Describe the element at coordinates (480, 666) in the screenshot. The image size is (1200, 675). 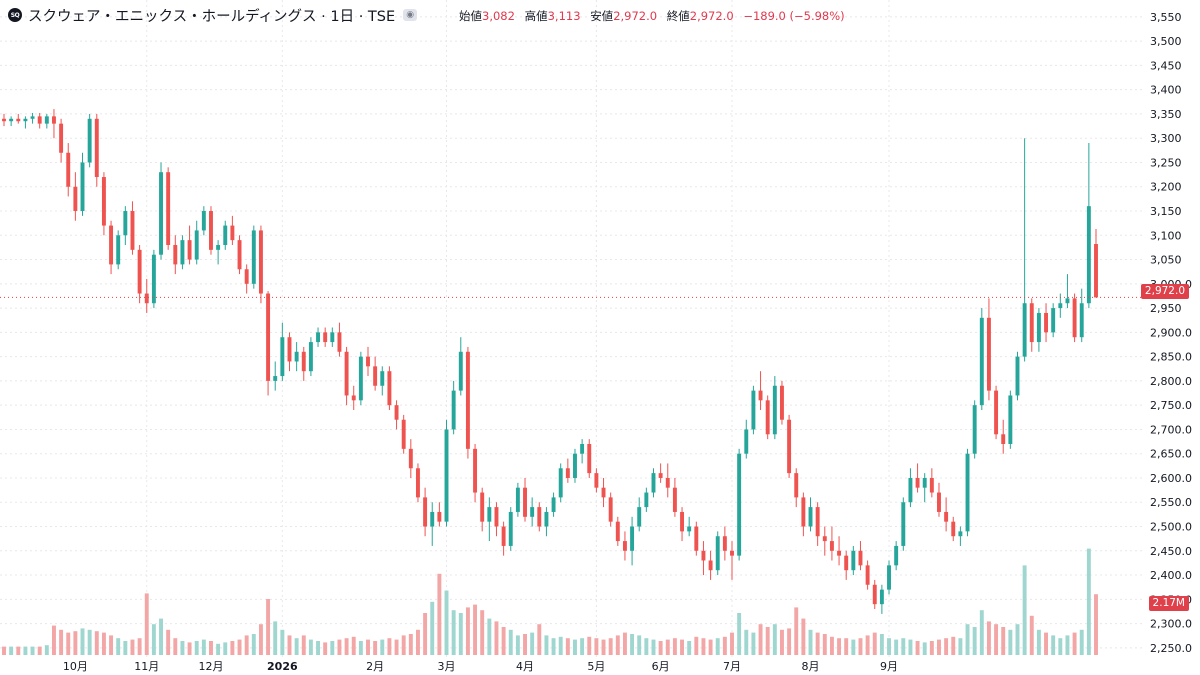
I see `time-axis: 10月 11月 12月 2026 2月 3月 4月 5月 6月 7月 8月 9月` at that location.